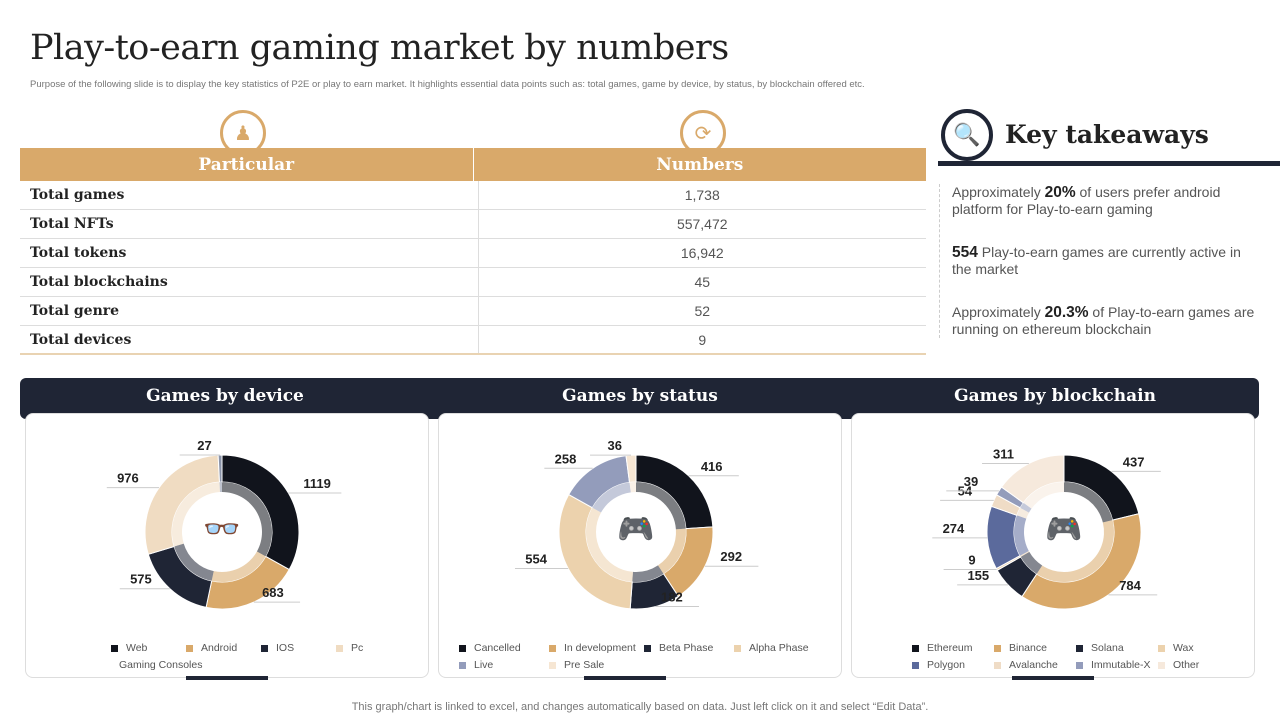  What do you see at coordinates (998, 312) in the screenshot?
I see `takeaway-pre: Approximately` at bounding box center [998, 312].